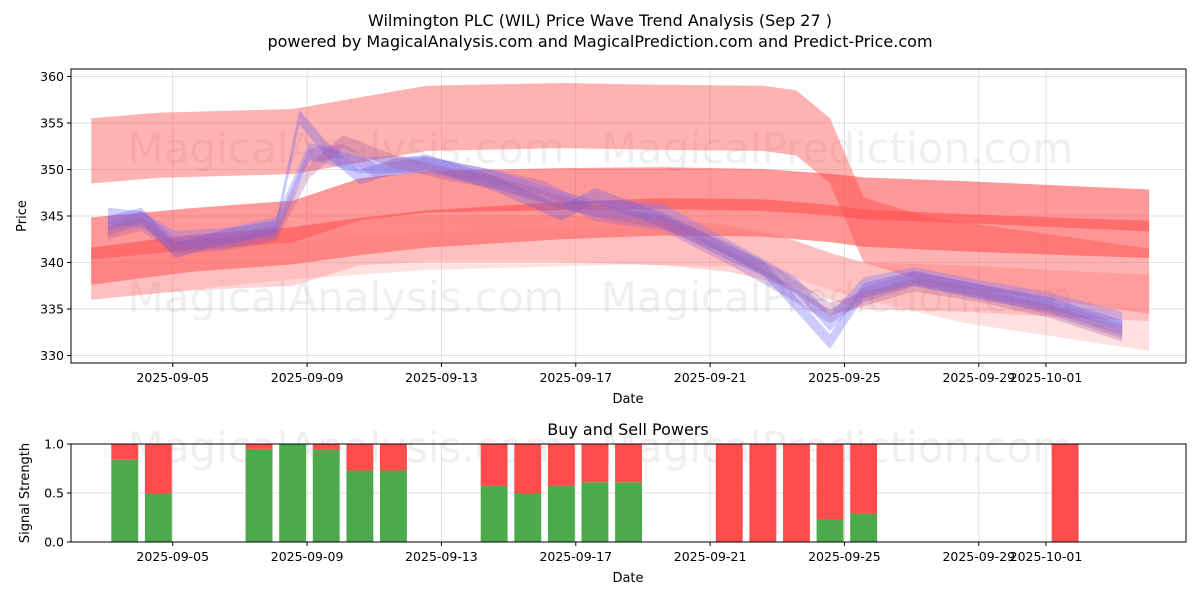 This screenshot has height=604, width=1200. Describe the element at coordinates (978, 377) in the screenshot. I see `price-x-tick-label: 2025-09-29` at that location.